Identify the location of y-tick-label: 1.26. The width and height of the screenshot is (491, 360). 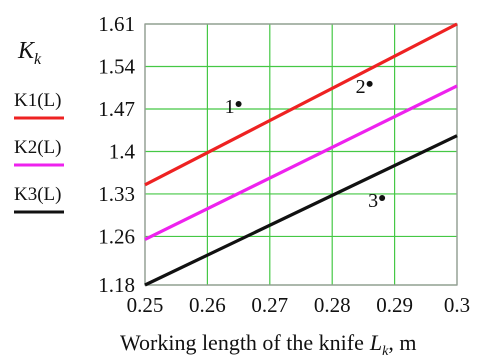
(116, 236).